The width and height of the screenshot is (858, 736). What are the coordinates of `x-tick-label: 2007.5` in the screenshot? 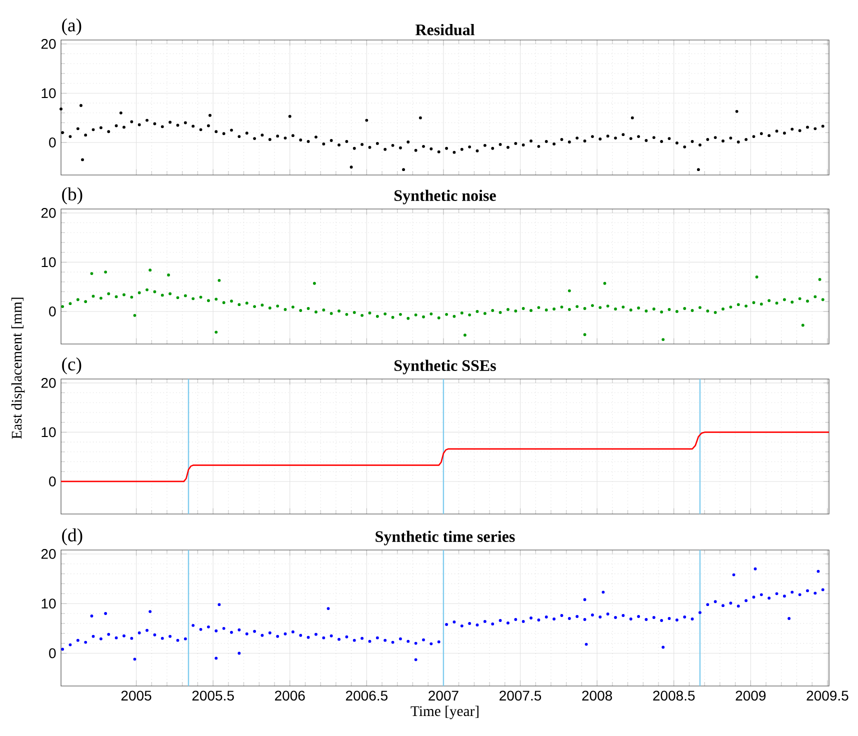 It's located at (521, 695).